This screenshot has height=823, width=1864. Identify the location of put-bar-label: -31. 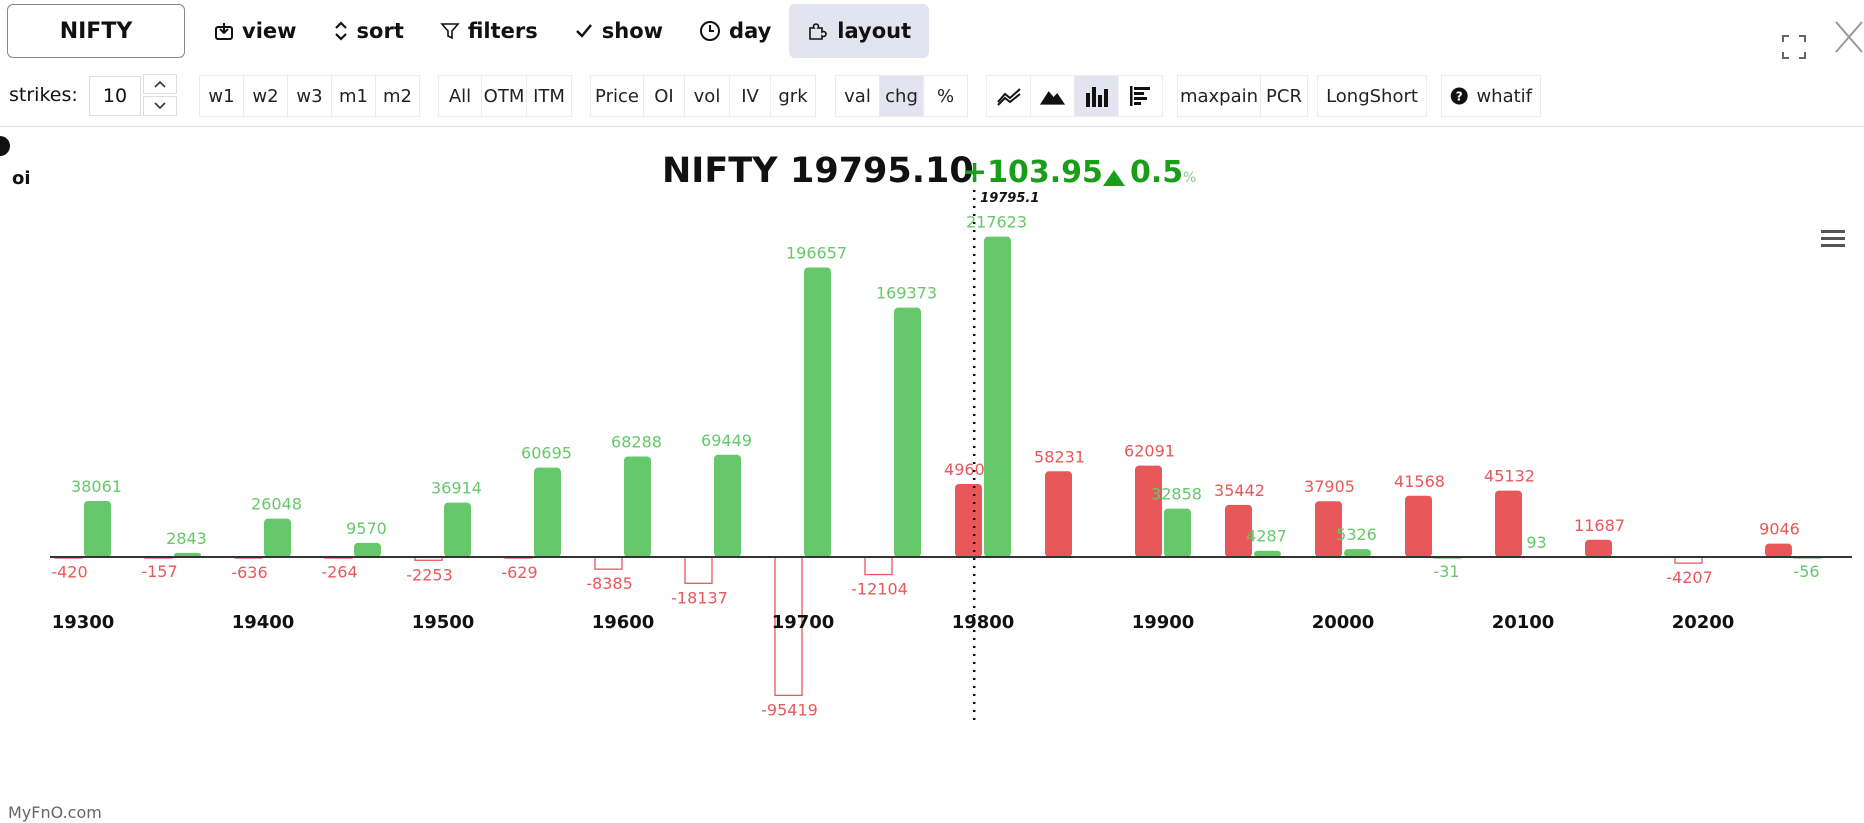
(1446, 571).